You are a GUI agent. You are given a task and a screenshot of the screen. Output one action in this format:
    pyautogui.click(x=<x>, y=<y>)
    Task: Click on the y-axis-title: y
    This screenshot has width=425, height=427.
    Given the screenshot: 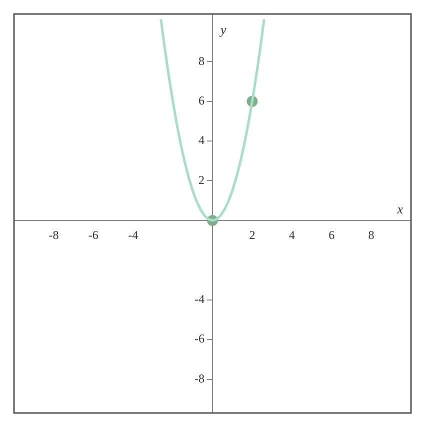 What is the action you would take?
    pyautogui.click(x=222, y=29)
    